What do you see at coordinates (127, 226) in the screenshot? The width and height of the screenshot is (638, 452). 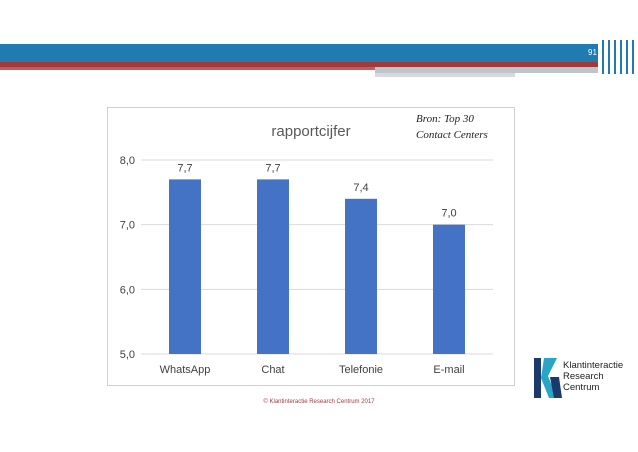 I see `y-tick-label: 7,0` at bounding box center [127, 226].